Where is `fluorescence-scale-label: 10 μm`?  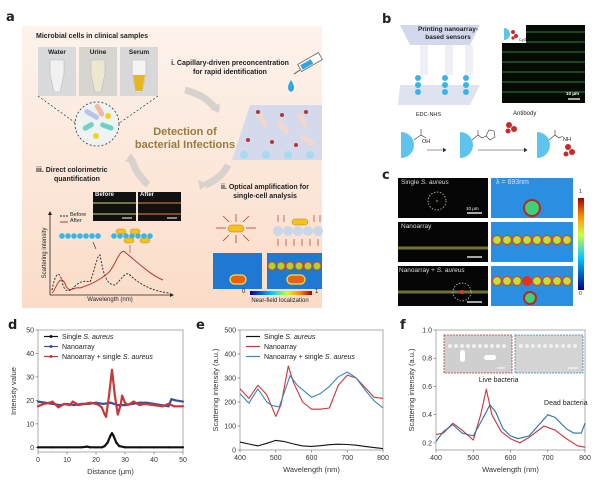 fluorescence-scale-label: 10 μm is located at coordinates (573, 93).